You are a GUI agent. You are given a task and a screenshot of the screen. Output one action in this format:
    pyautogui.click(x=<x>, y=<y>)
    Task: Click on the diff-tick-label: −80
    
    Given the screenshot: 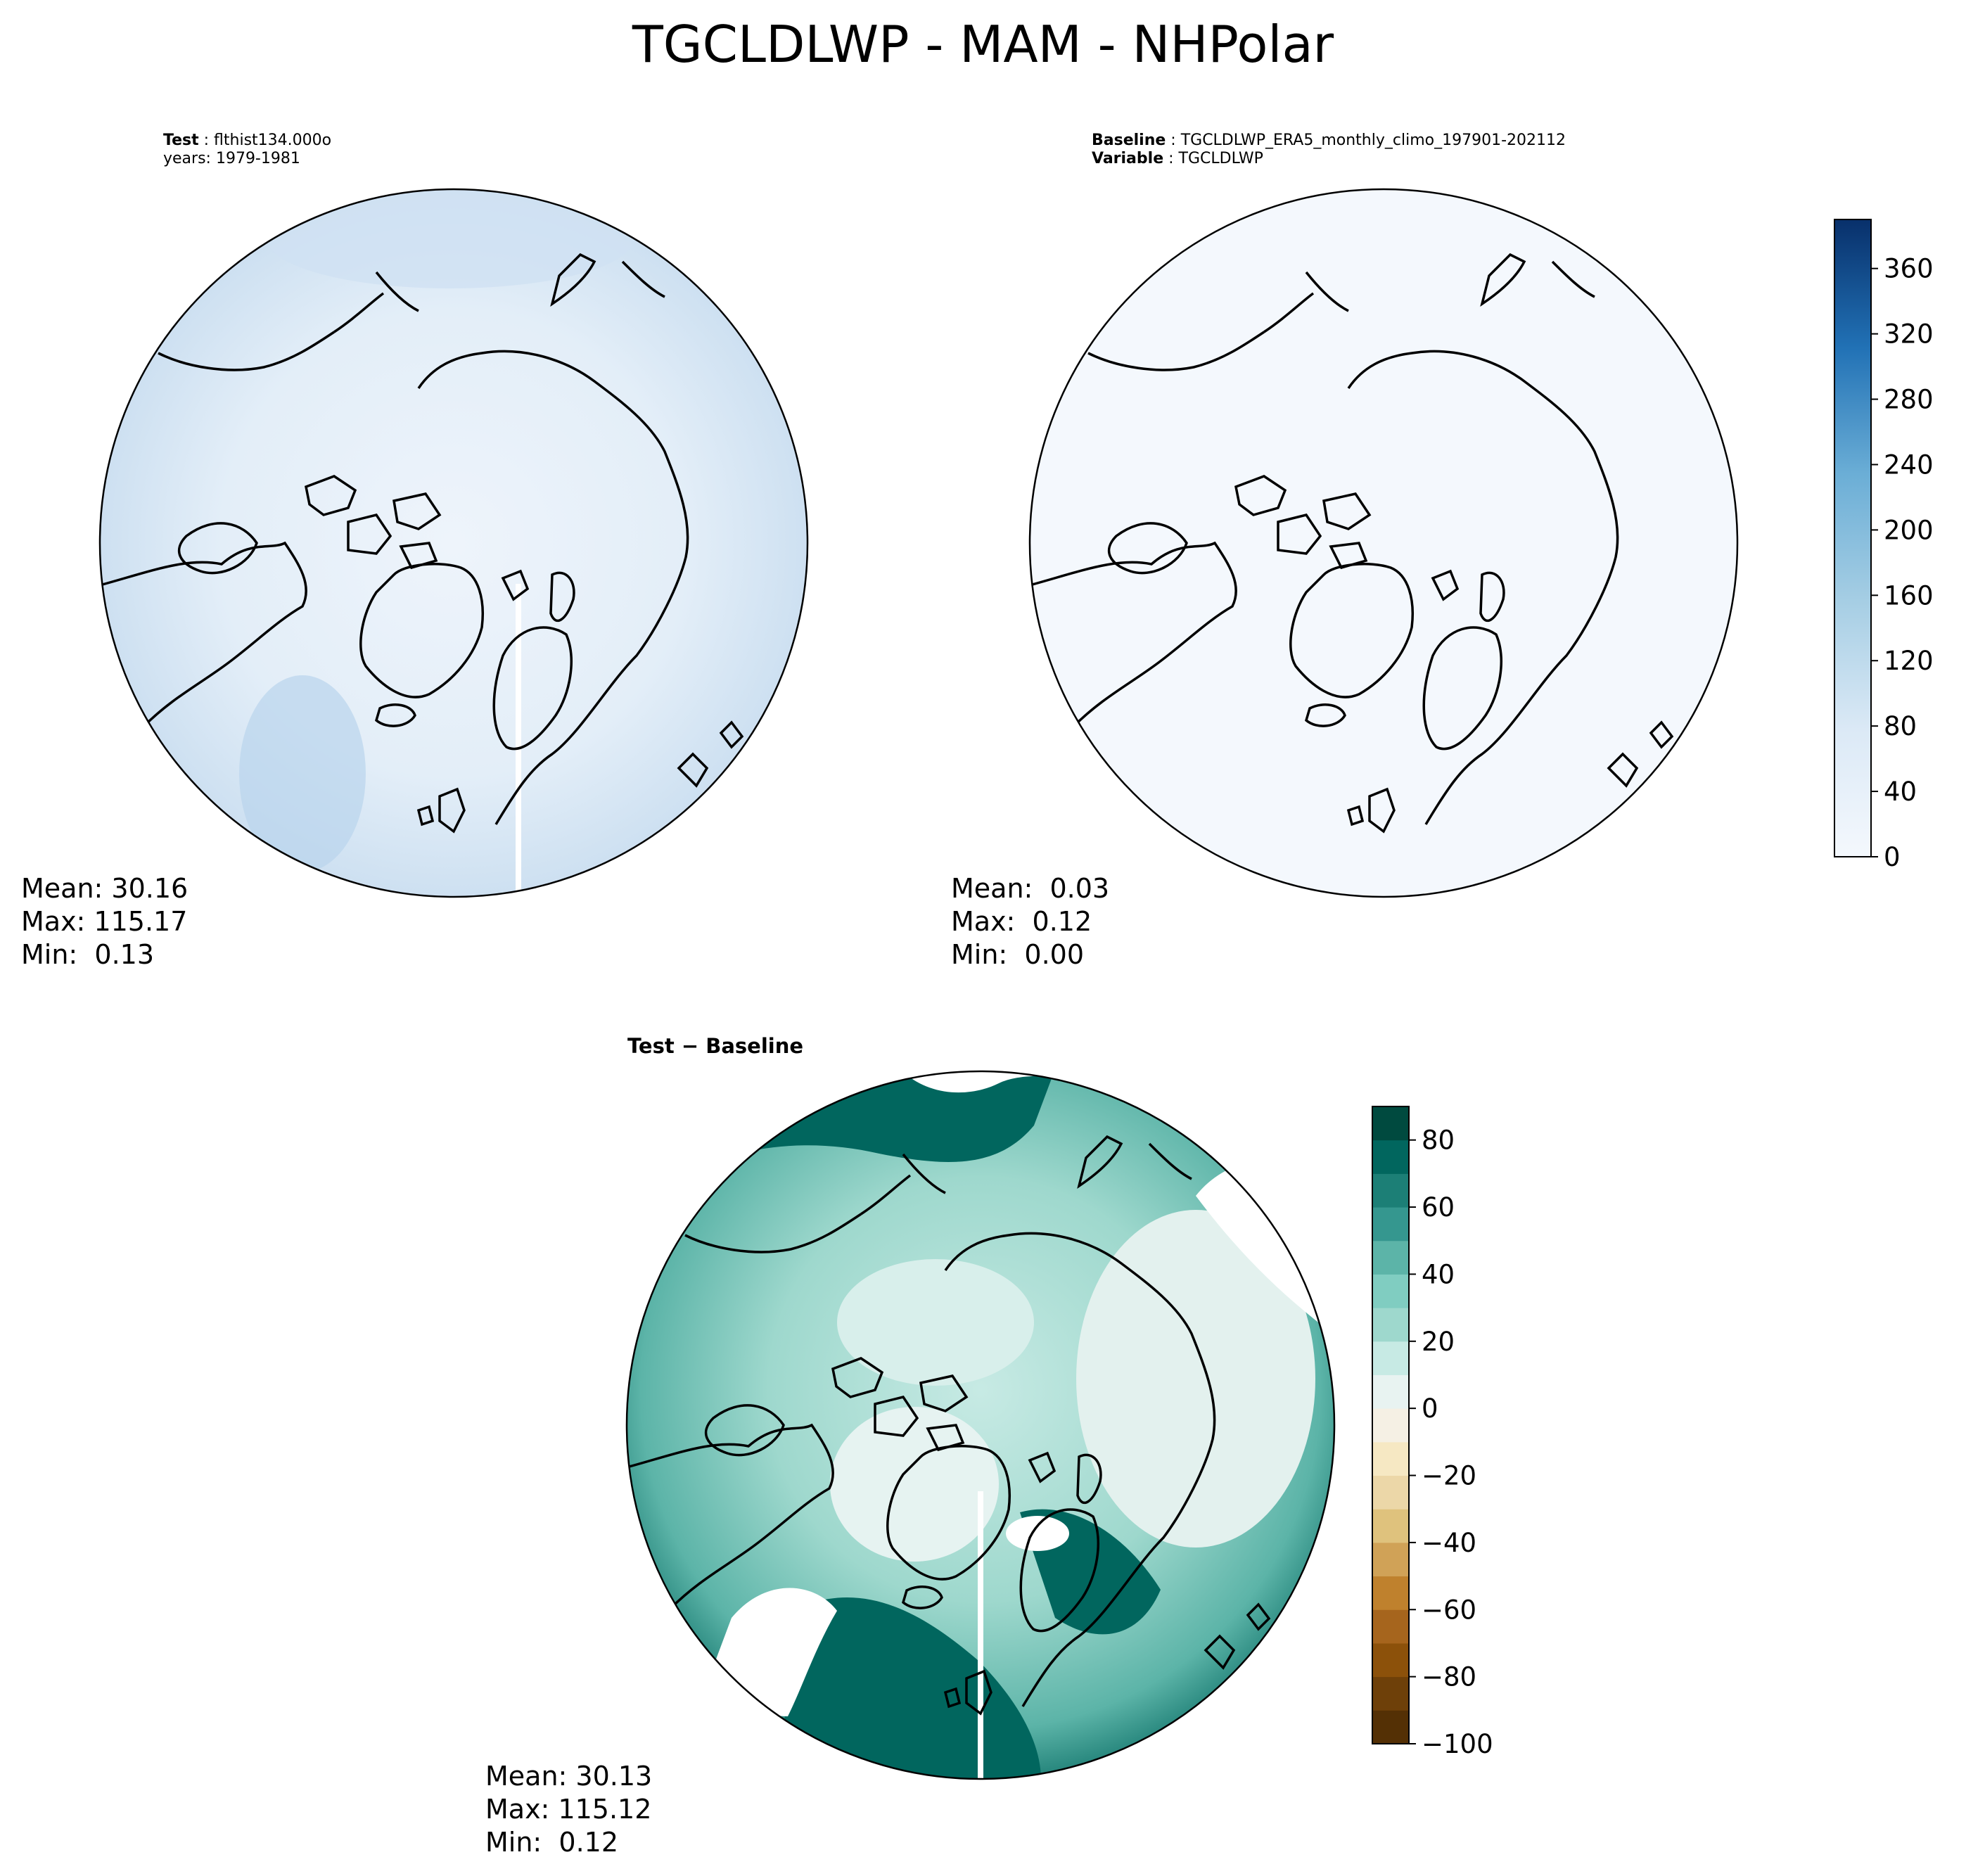 What is the action you would take?
    pyautogui.click(x=1449, y=1677)
    